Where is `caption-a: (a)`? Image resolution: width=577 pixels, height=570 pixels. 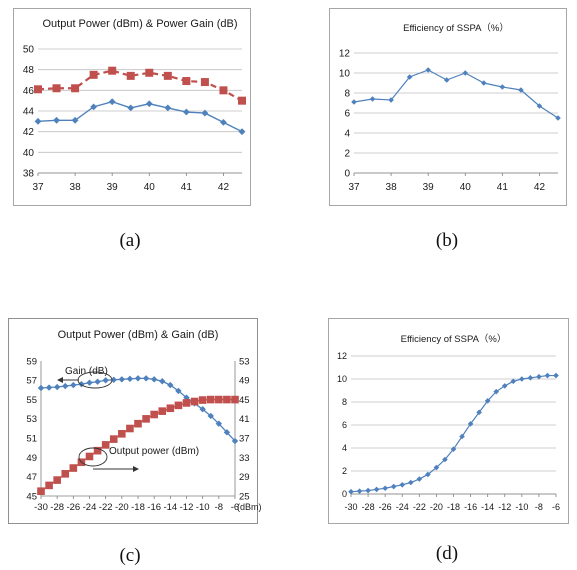 caption-a: (a) is located at coordinates (130, 240).